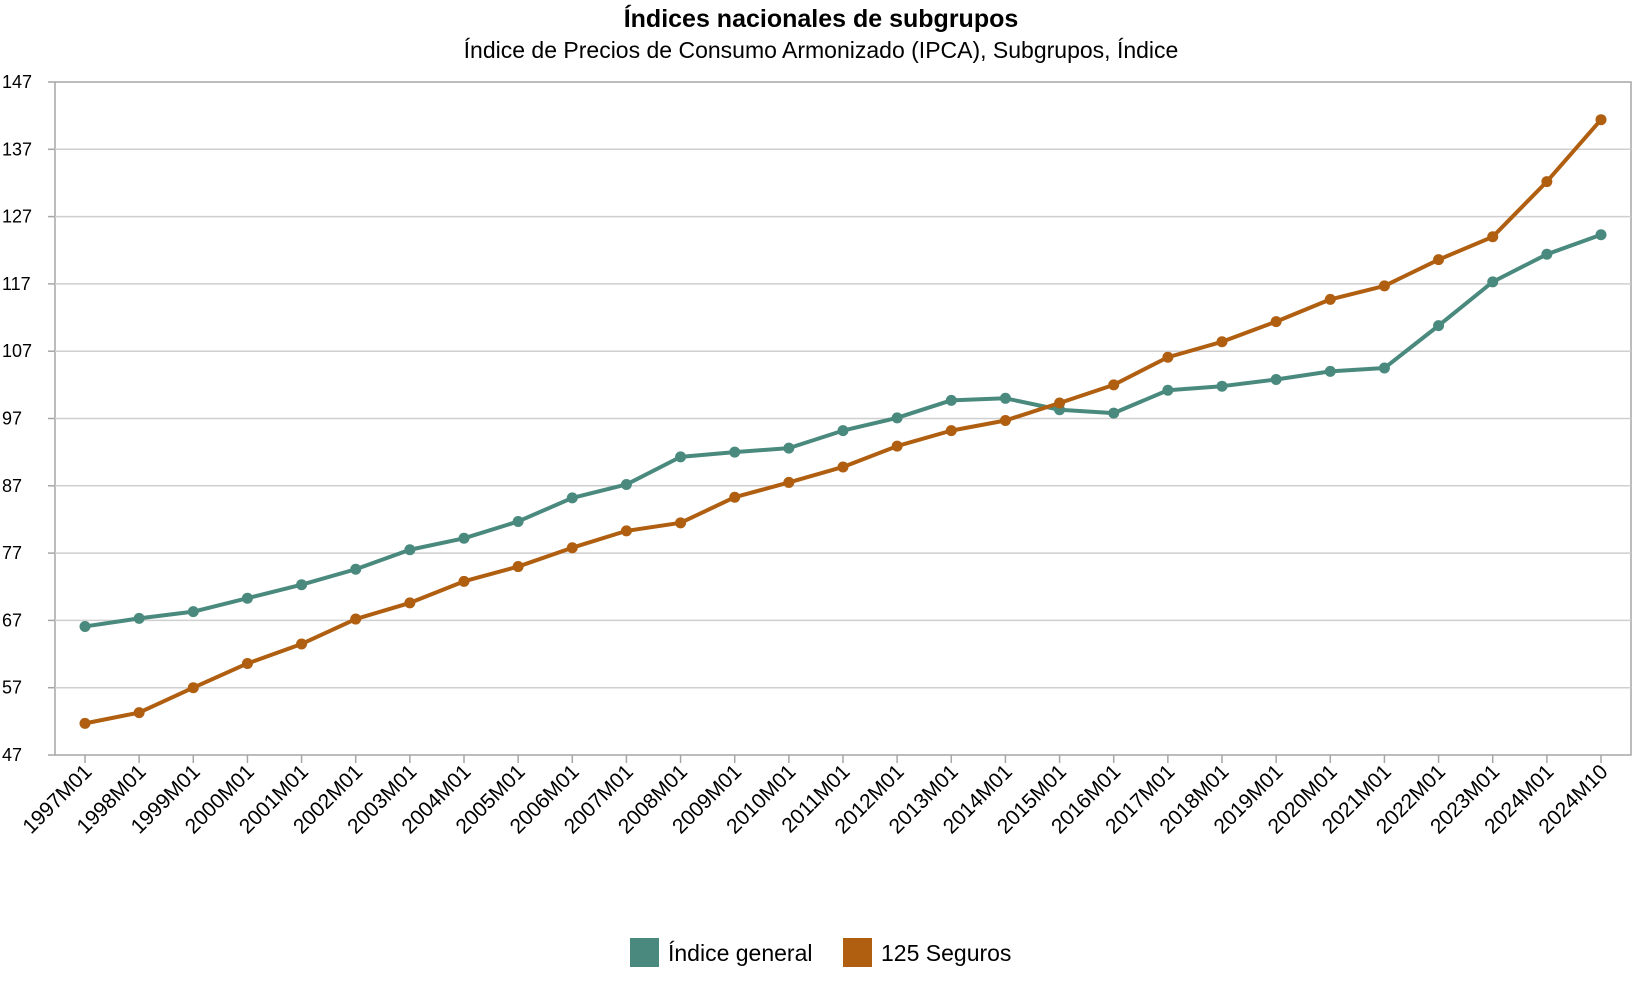  What do you see at coordinates (12, 553) in the screenshot?
I see `y-tick-label: 77` at bounding box center [12, 553].